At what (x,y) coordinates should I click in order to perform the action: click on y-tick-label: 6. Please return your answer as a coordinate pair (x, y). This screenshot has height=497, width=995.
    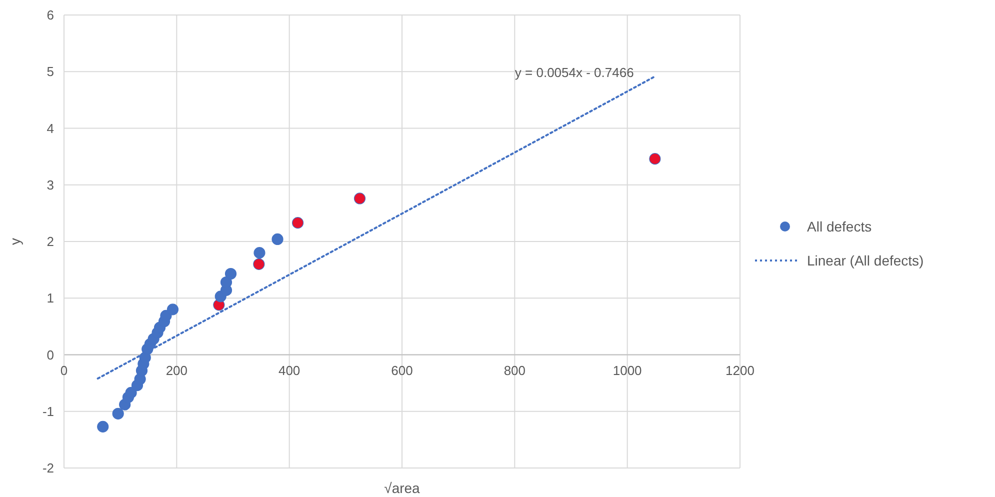
    Looking at the image, I should click on (50, 15).